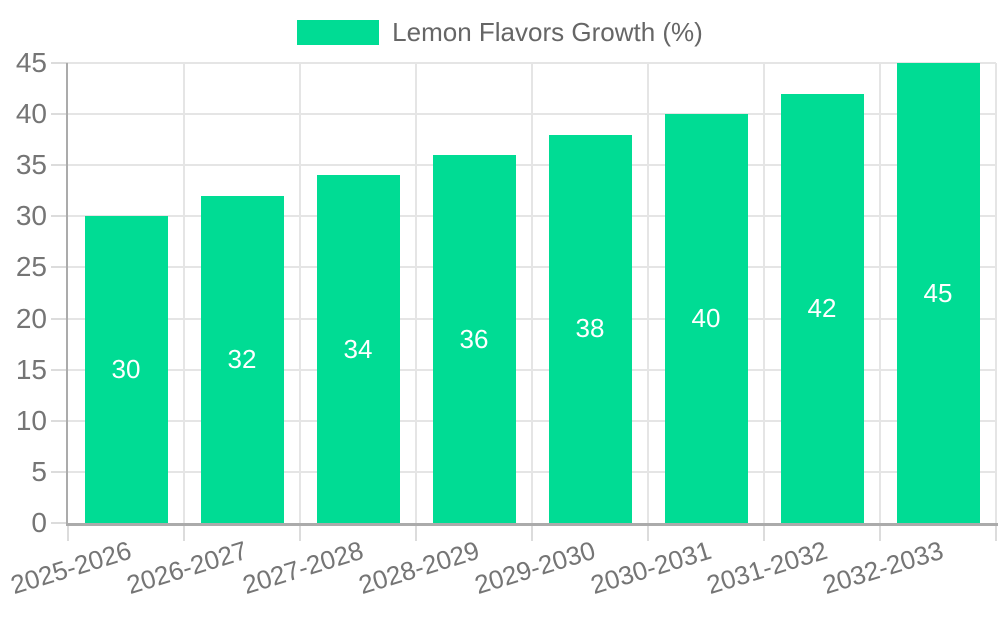  Describe the element at coordinates (31, 369) in the screenshot. I see `y-tick-label: 15` at that location.